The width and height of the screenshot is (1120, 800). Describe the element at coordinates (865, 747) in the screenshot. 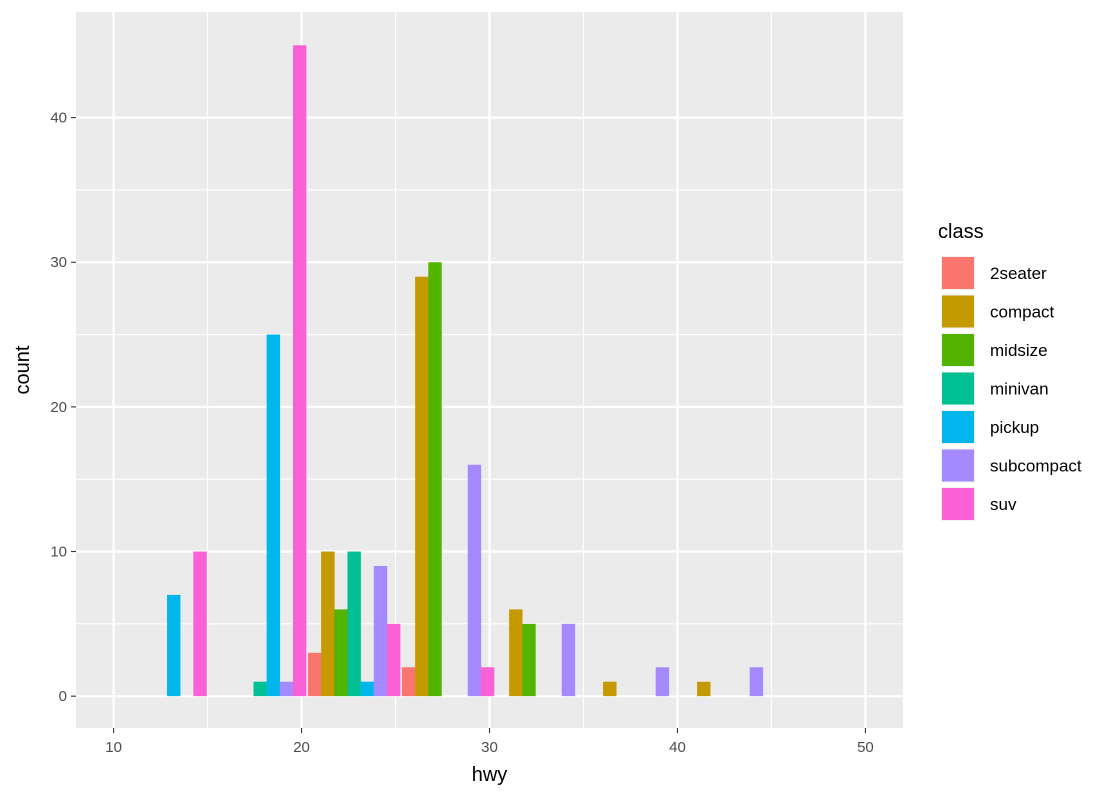

I see `x-tick-label: 50` at that location.